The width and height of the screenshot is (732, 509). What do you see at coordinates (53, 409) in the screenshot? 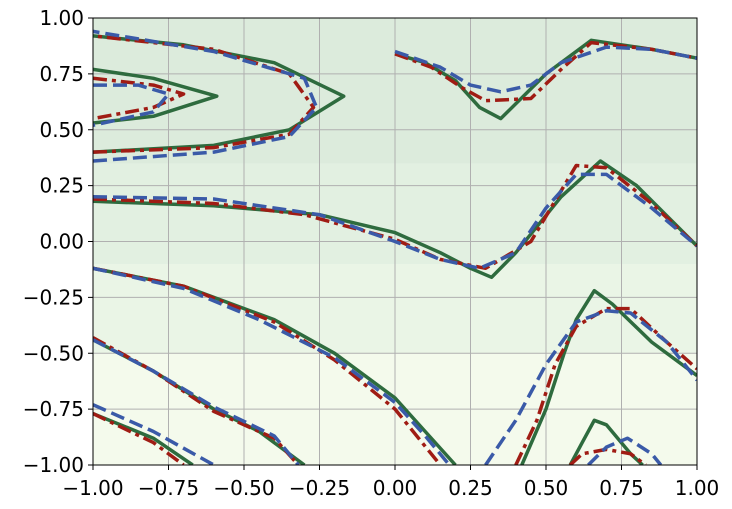
I see `y-tick-label-7: −0.75` at bounding box center [53, 409].